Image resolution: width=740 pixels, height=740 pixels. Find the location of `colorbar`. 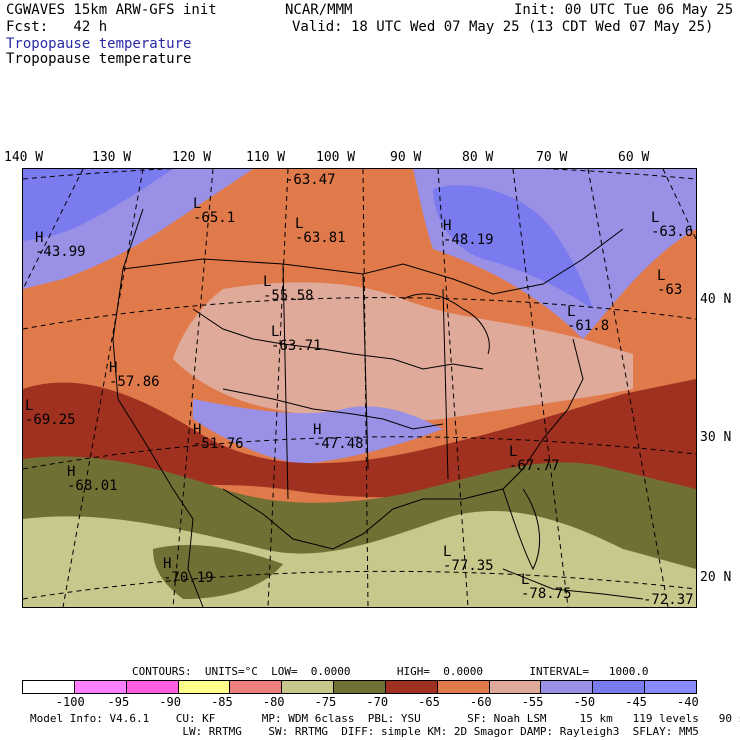

colorbar is located at coordinates (359, 687).